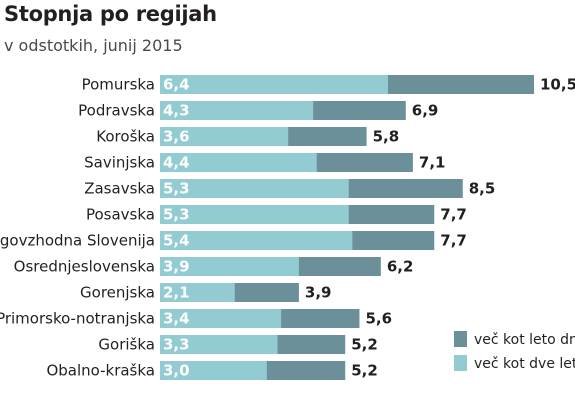 The height and width of the screenshot is (400, 575). What do you see at coordinates (176, 241) in the screenshot?
I see `inner-value-label: 5,4` at bounding box center [176, 241].